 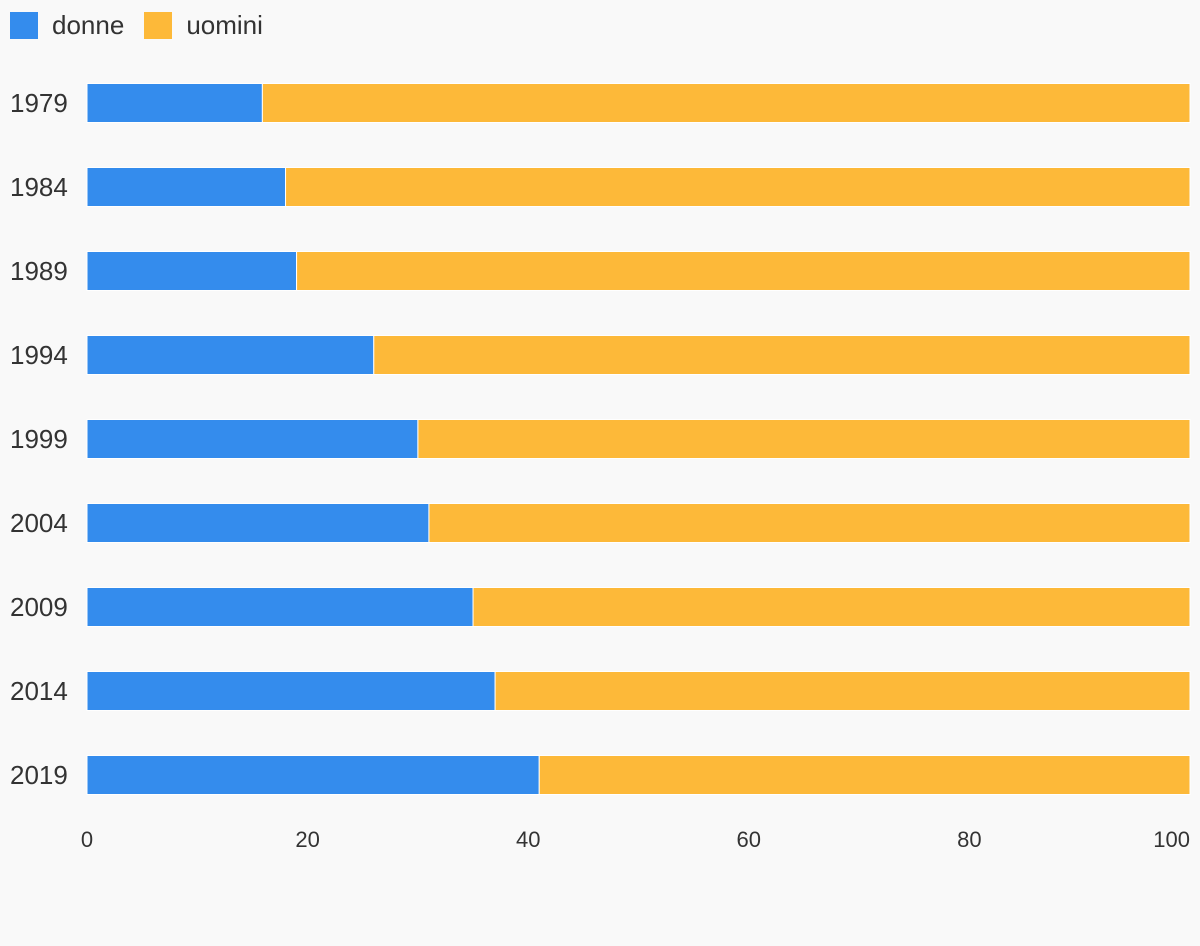 What do you see at coordinates (280, 607) in the screenshot?
I see `bar-donne-2009` at bounding box center [280, 607].